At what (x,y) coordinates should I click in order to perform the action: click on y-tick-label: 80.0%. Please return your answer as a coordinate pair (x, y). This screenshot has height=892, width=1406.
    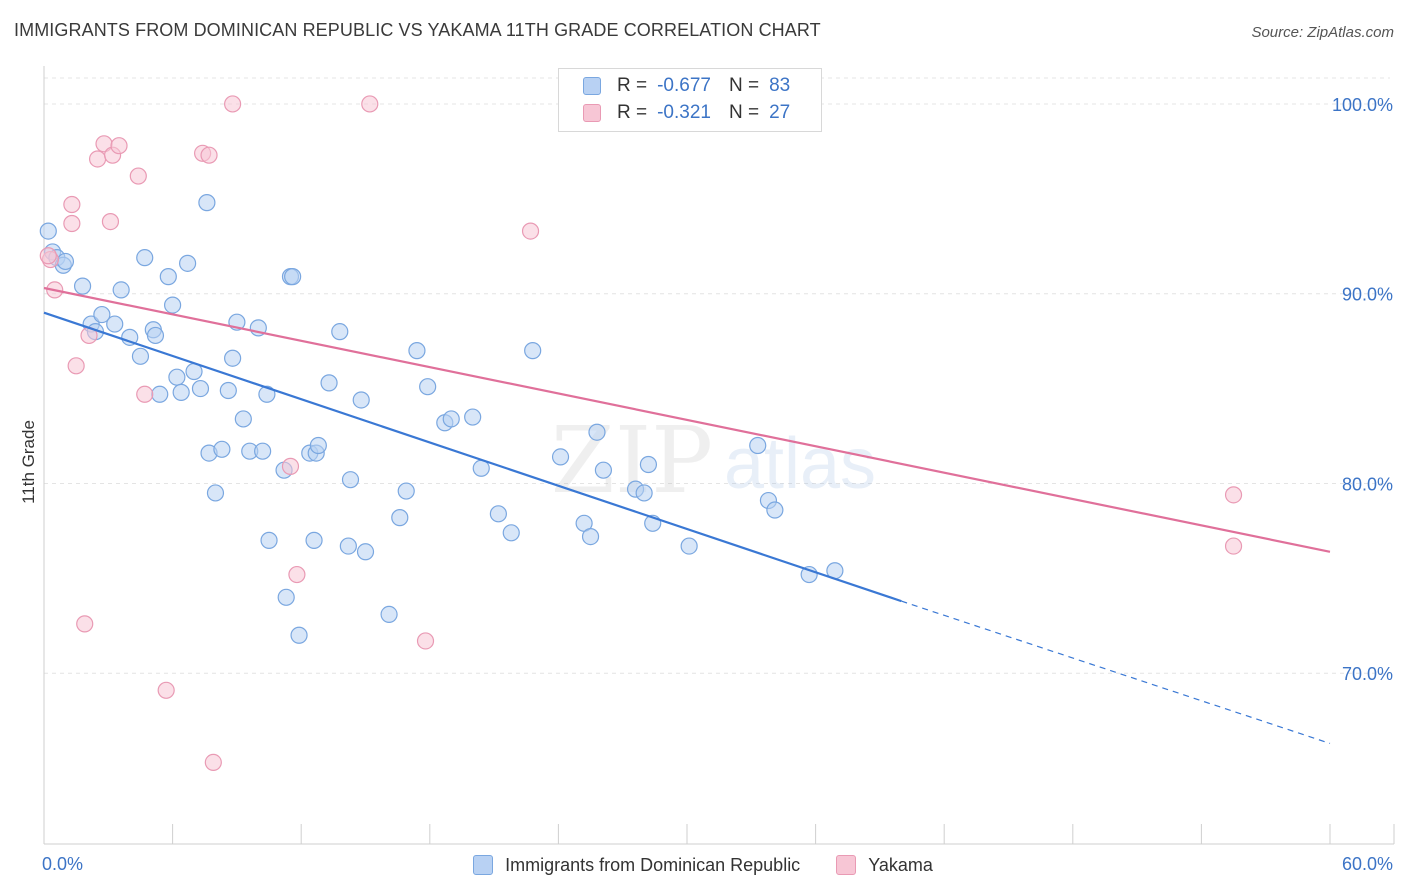
    Looking at the image, I should click on (1367, 484).